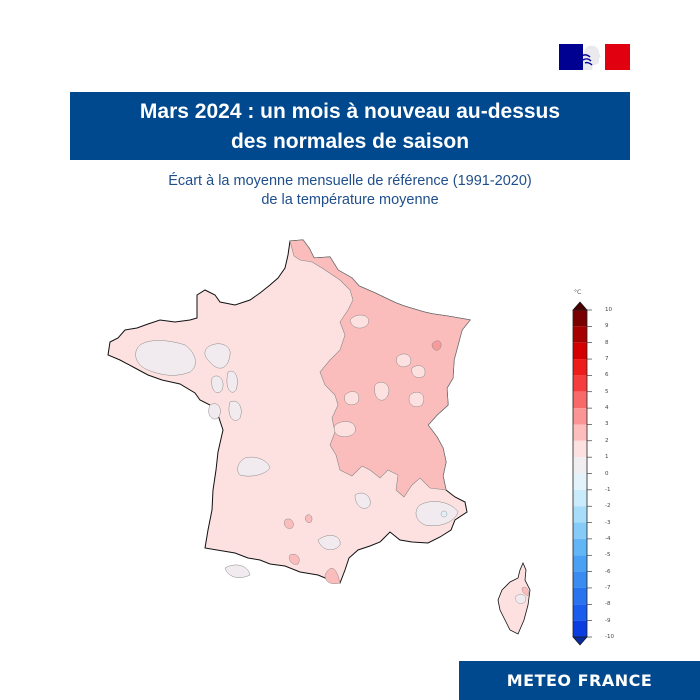  I want to click on legend-tick: -9, so click(608, 620).